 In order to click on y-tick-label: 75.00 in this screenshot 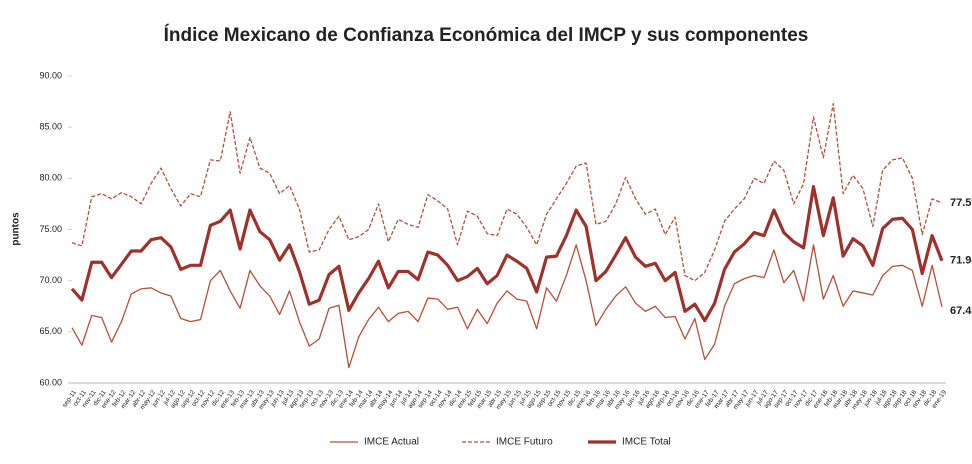, I will do `click(50, 229)`.